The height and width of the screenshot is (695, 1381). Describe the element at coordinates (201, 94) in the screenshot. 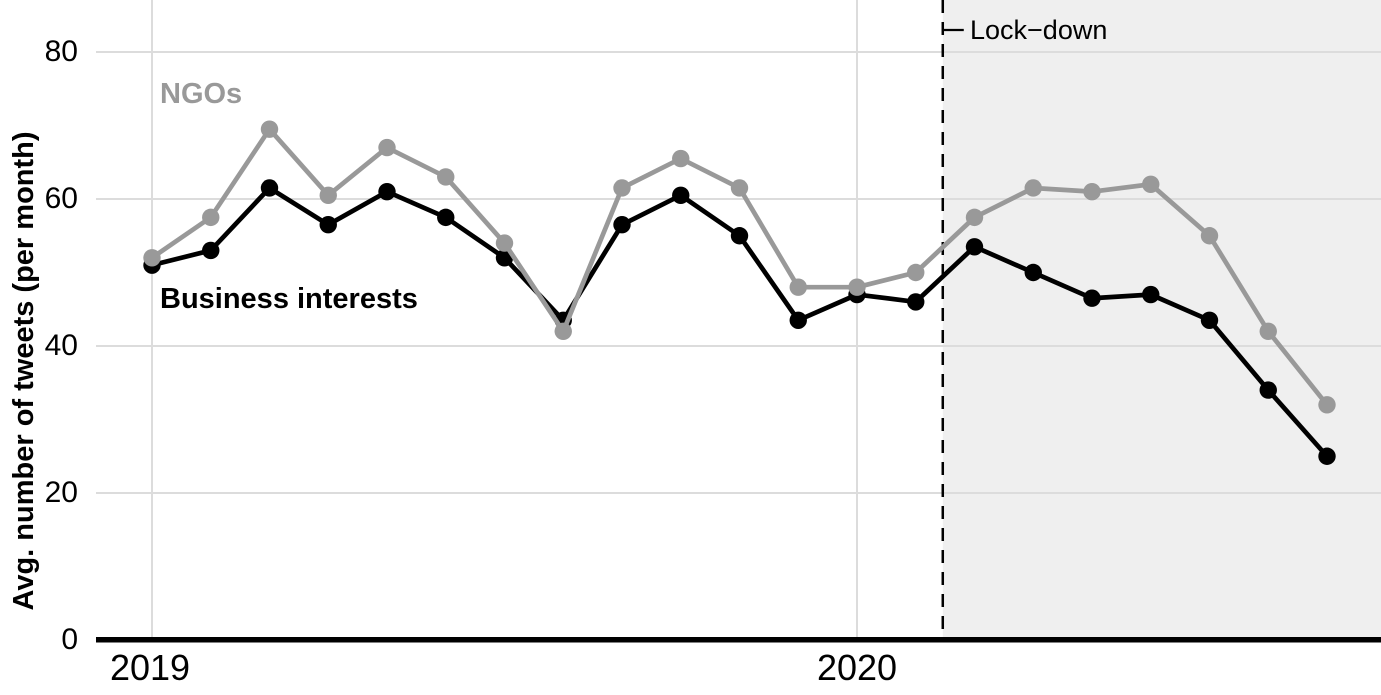

I see `series-label-ngos: NGOs` at that location.